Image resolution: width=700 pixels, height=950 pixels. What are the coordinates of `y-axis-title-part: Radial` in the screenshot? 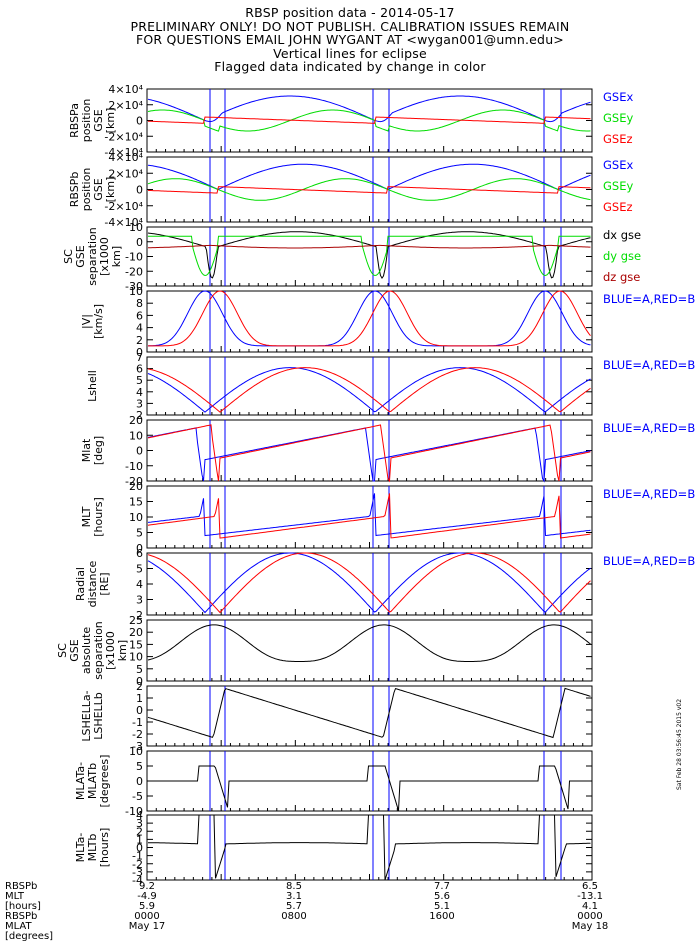 It's located at (80, 584).